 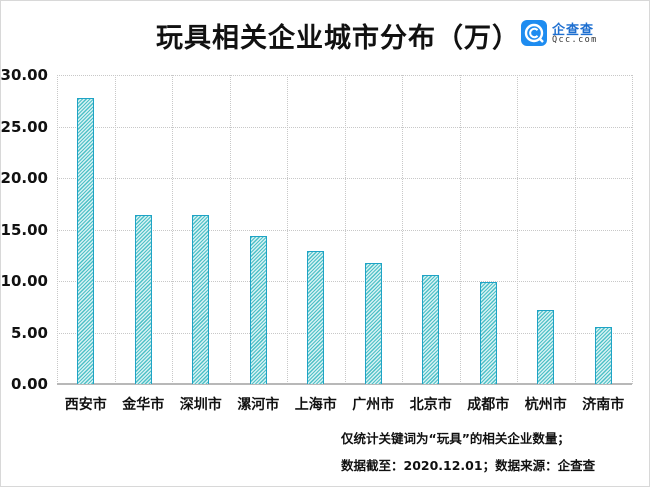 I want to click on logo-name-en: Qcc.com, so click(x=575, y=40).